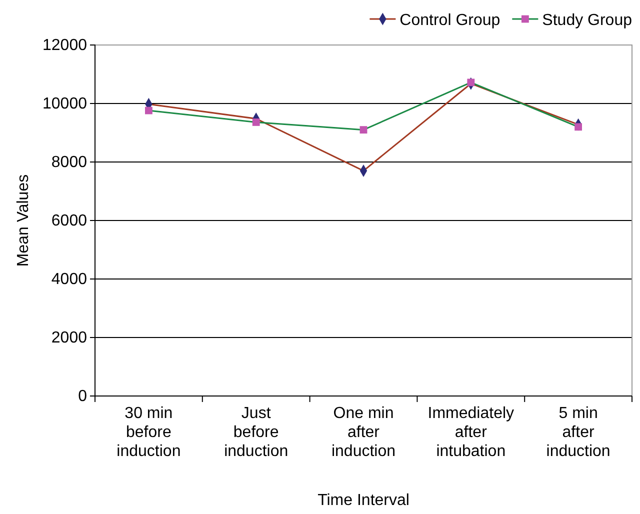 Image resolution: width=640 pixels, height=514 pixels. I want to click on x-tick-label: Immediately after intubation, so click(471, 432).